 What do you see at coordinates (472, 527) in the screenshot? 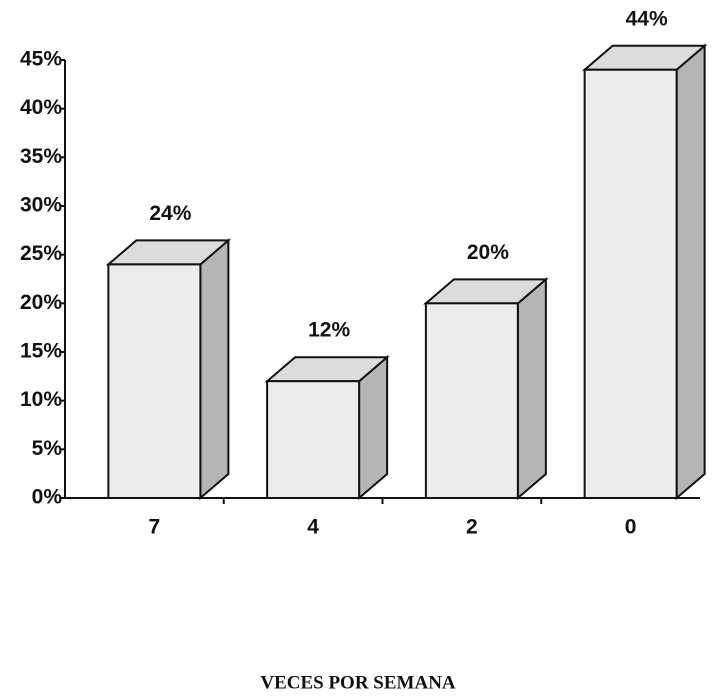
I see `x-tick-label: 2` at bounding box center [472, 527].